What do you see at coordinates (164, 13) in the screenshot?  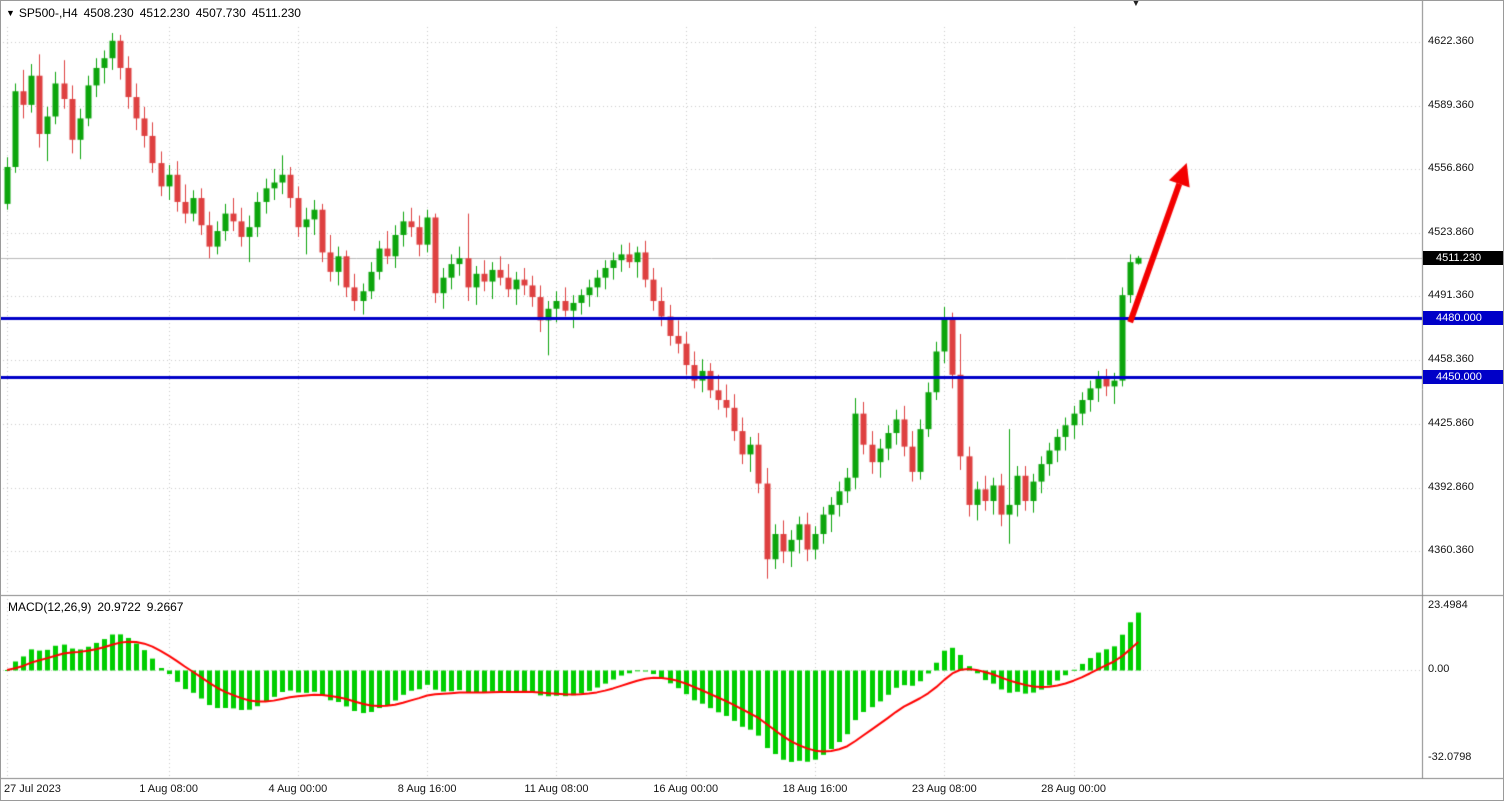 I see `ohlc-high: 4512.230` at bounding box center [164, 13].